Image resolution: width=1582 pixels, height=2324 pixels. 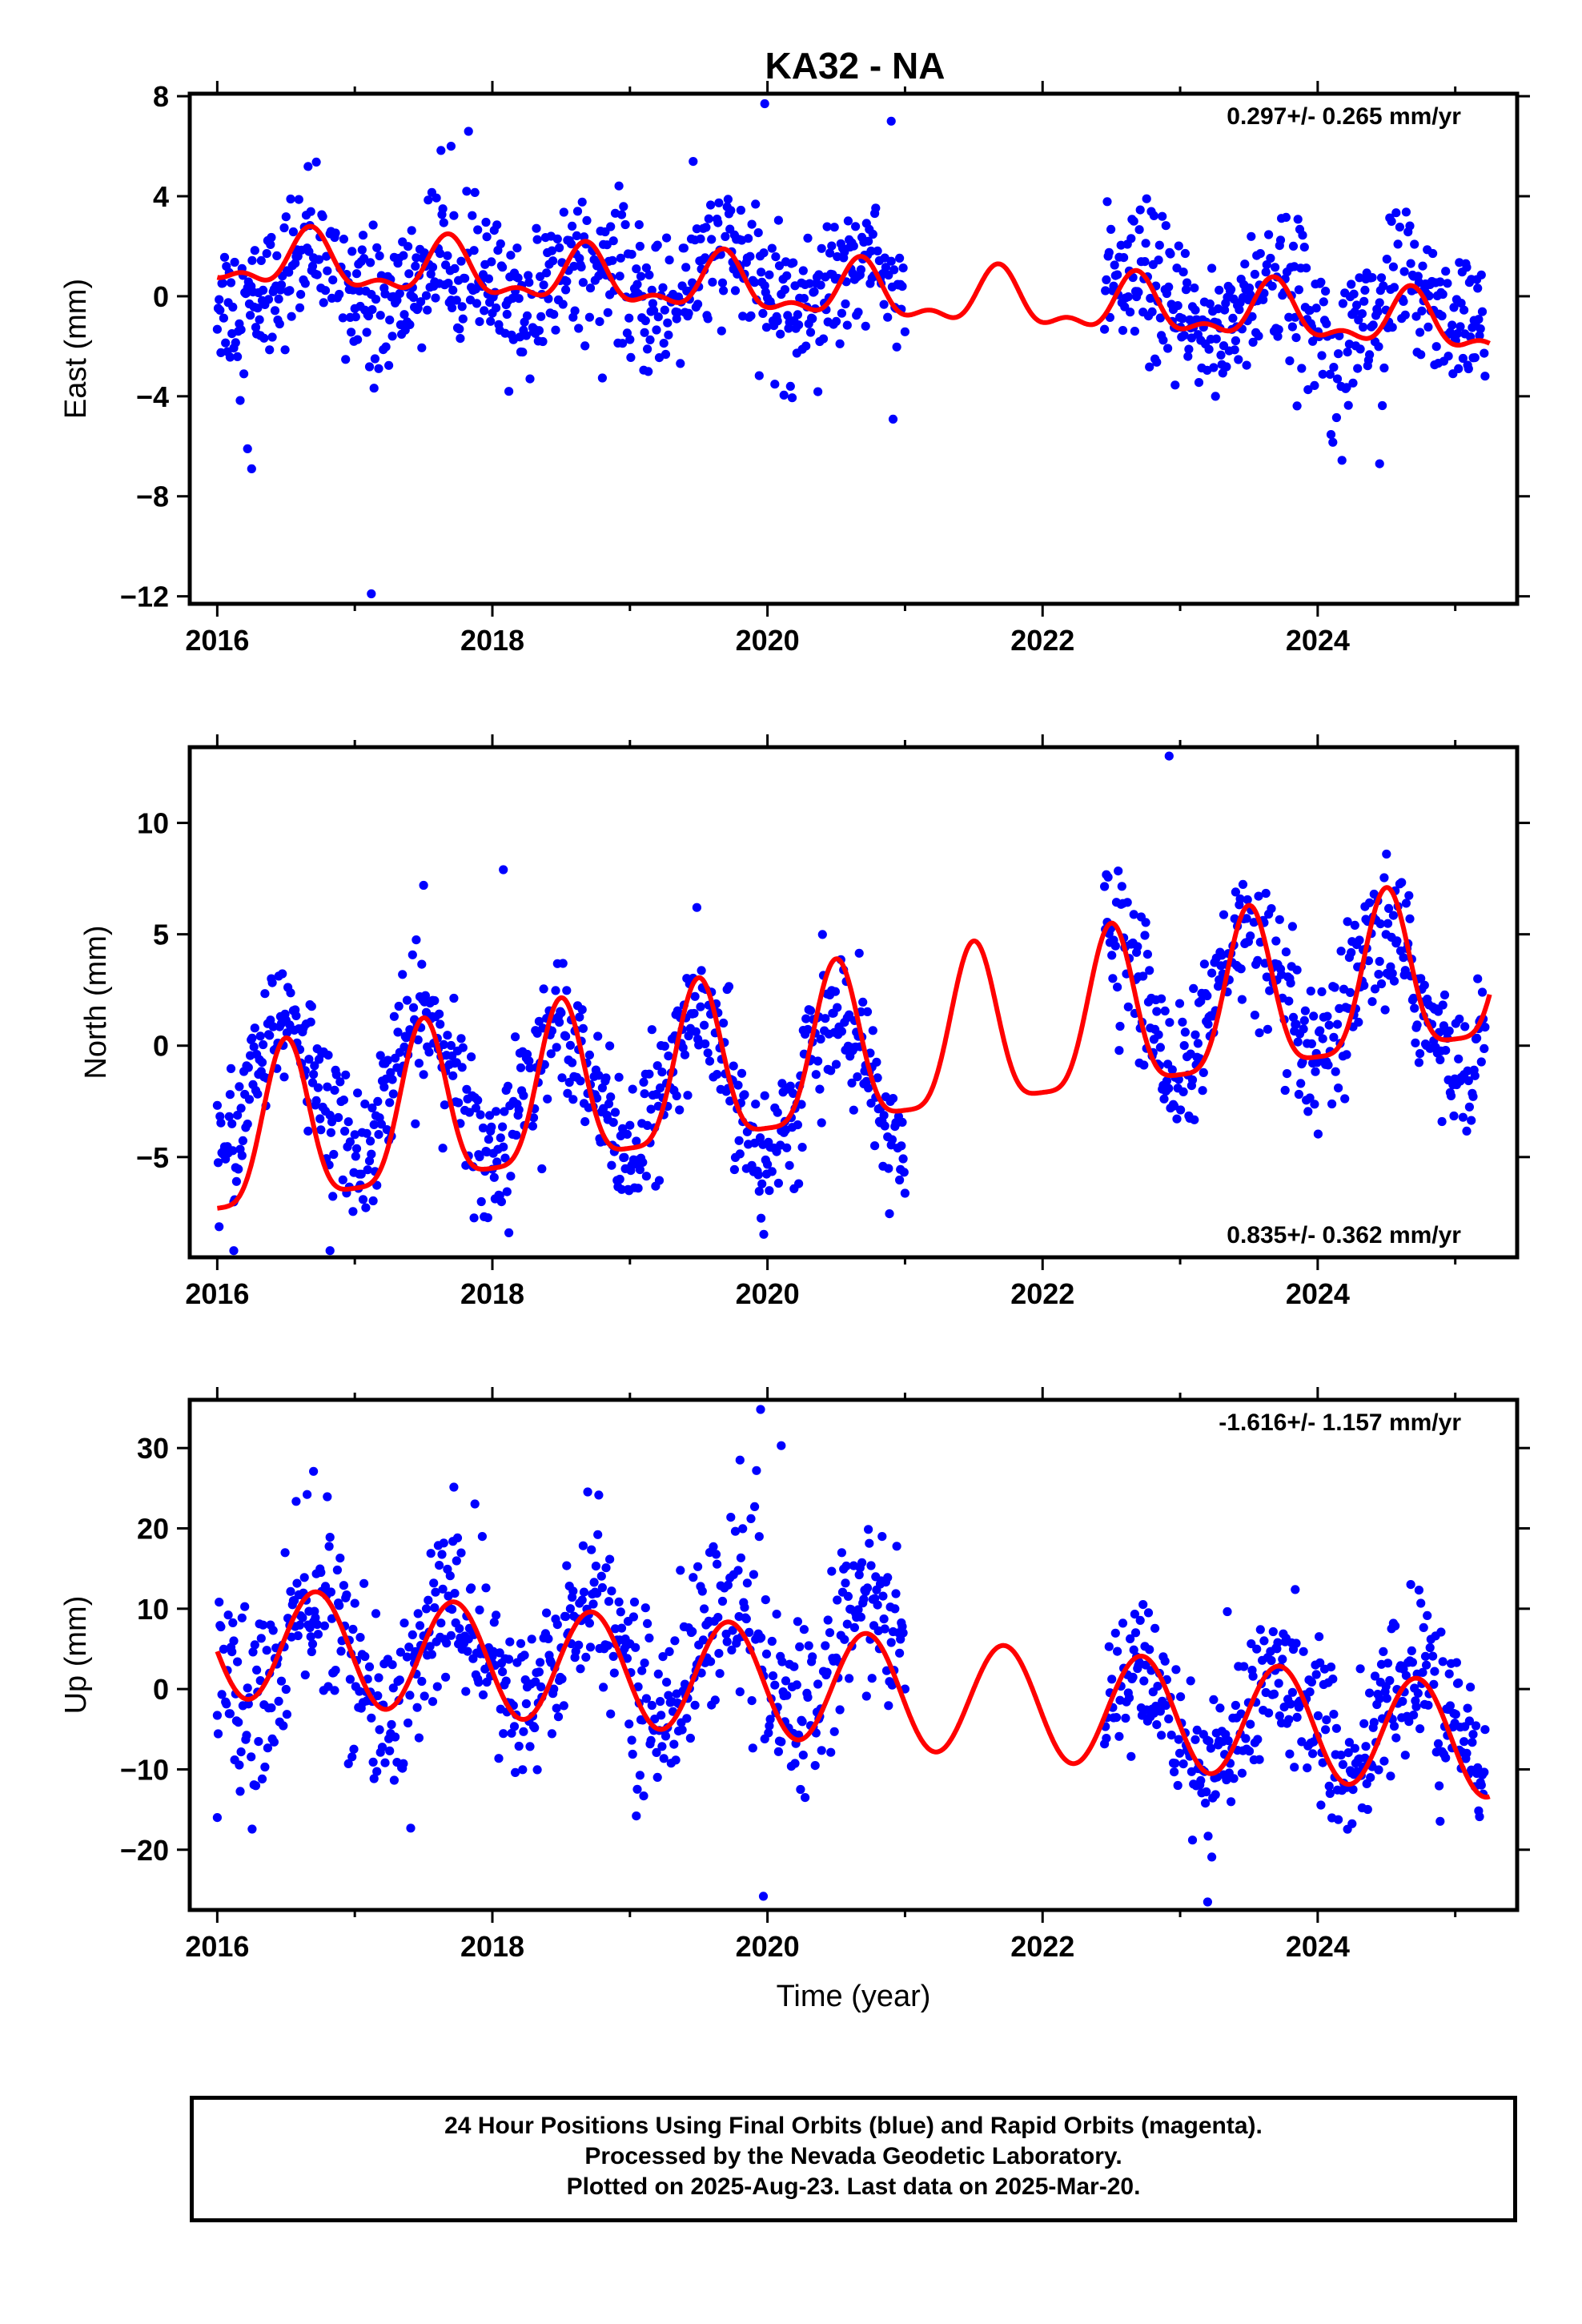 I want to click on x-tick-label: 2022, so click(x=1042, y=1946).